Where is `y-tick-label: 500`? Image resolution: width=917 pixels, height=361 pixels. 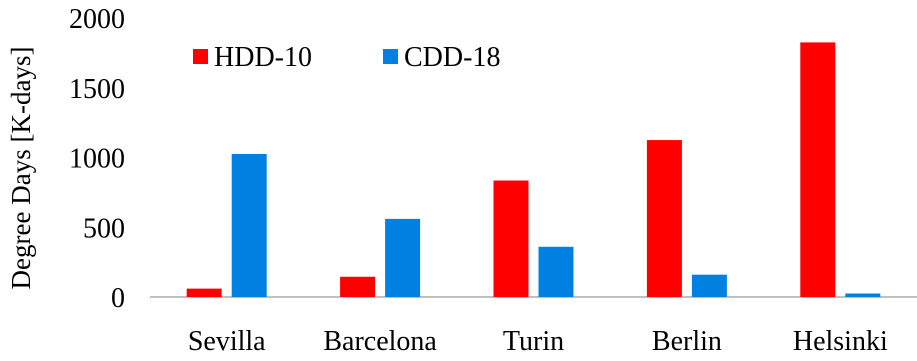
y-tick-label: 500 is located at coordinates (104, 228).